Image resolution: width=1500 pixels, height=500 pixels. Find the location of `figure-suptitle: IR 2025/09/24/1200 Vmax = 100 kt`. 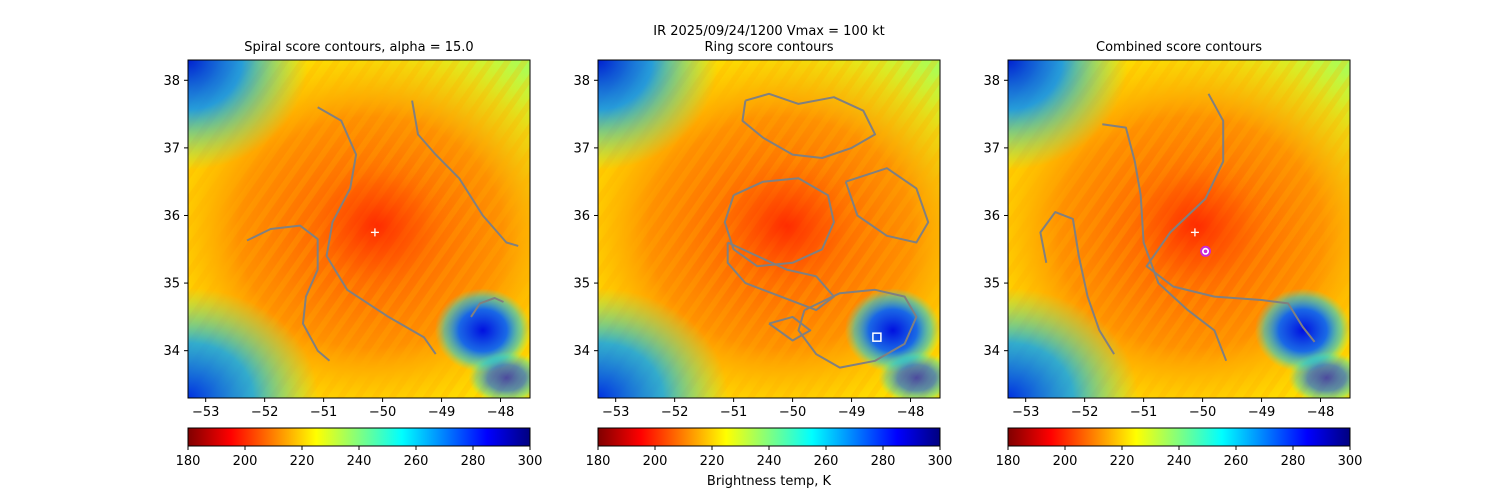

figure-suptitle: IR 2025/09/24/1200 Vmax = 100 kt is located at coordinates (768, 31).